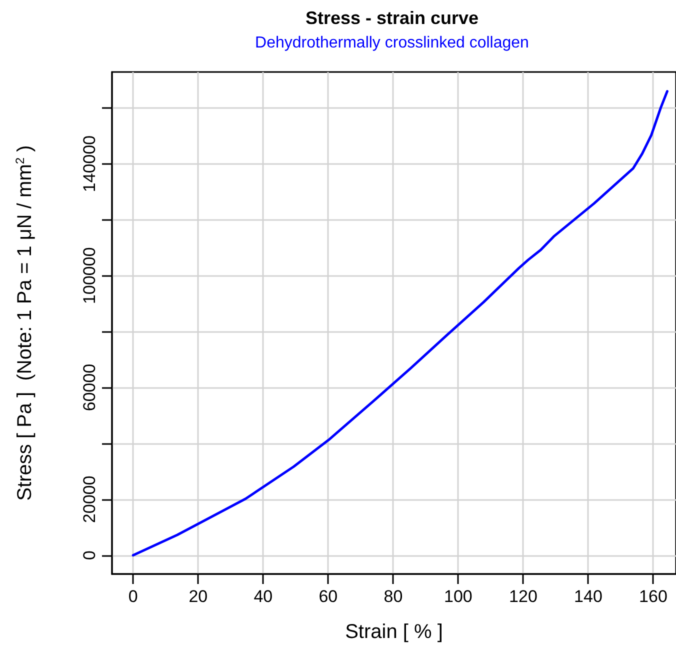 The image size is (676, 662). What do you see at coordinates (458, 596) in the screenshot?
I see `x-tick-label: 100` at bounding box center [458, 596].